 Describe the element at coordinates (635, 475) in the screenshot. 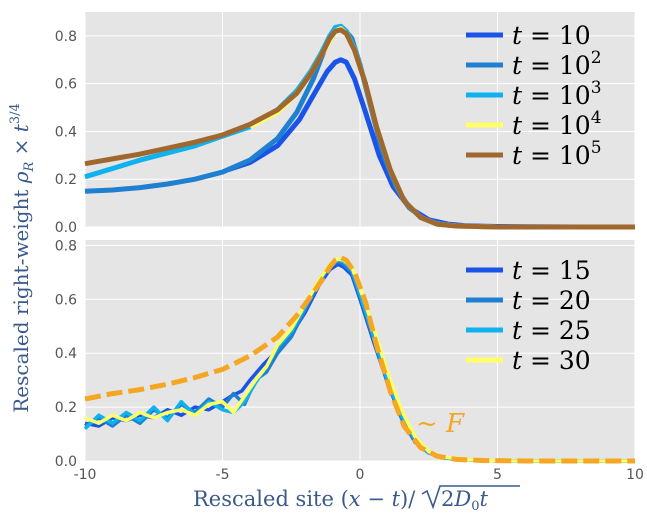

I see `x-tick-label: 10` at that location.